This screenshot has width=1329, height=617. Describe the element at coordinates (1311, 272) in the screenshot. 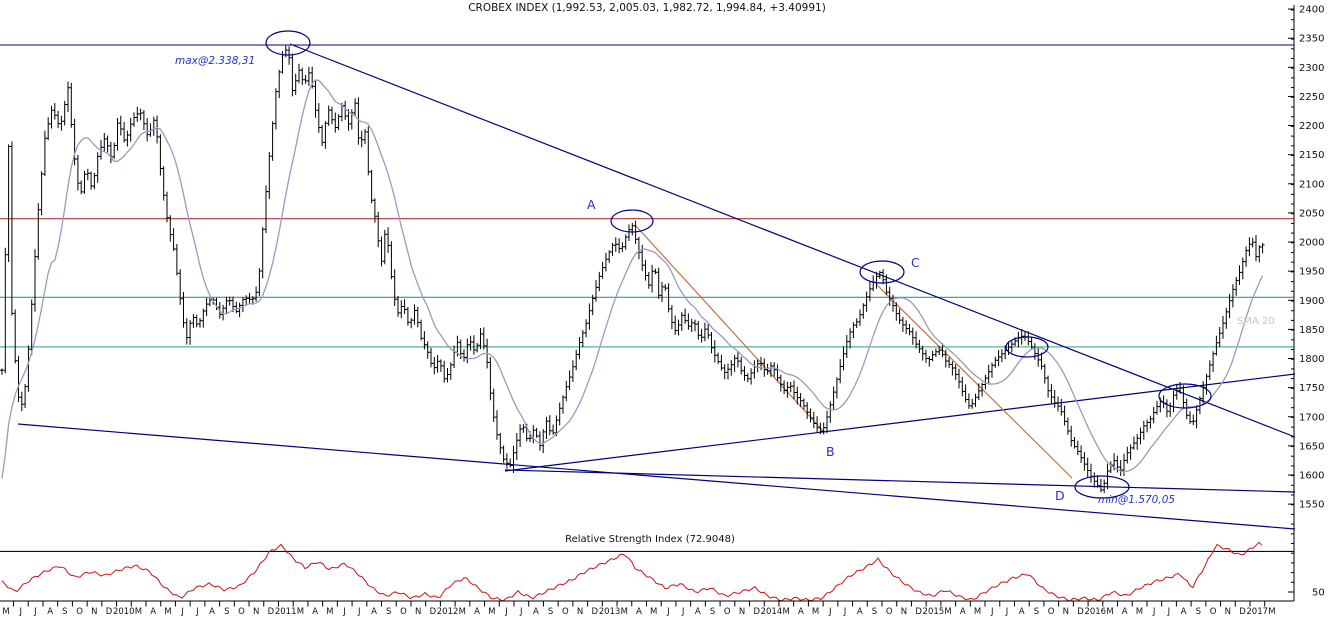

I see `y-axis-tick-label: 1950` at that location.